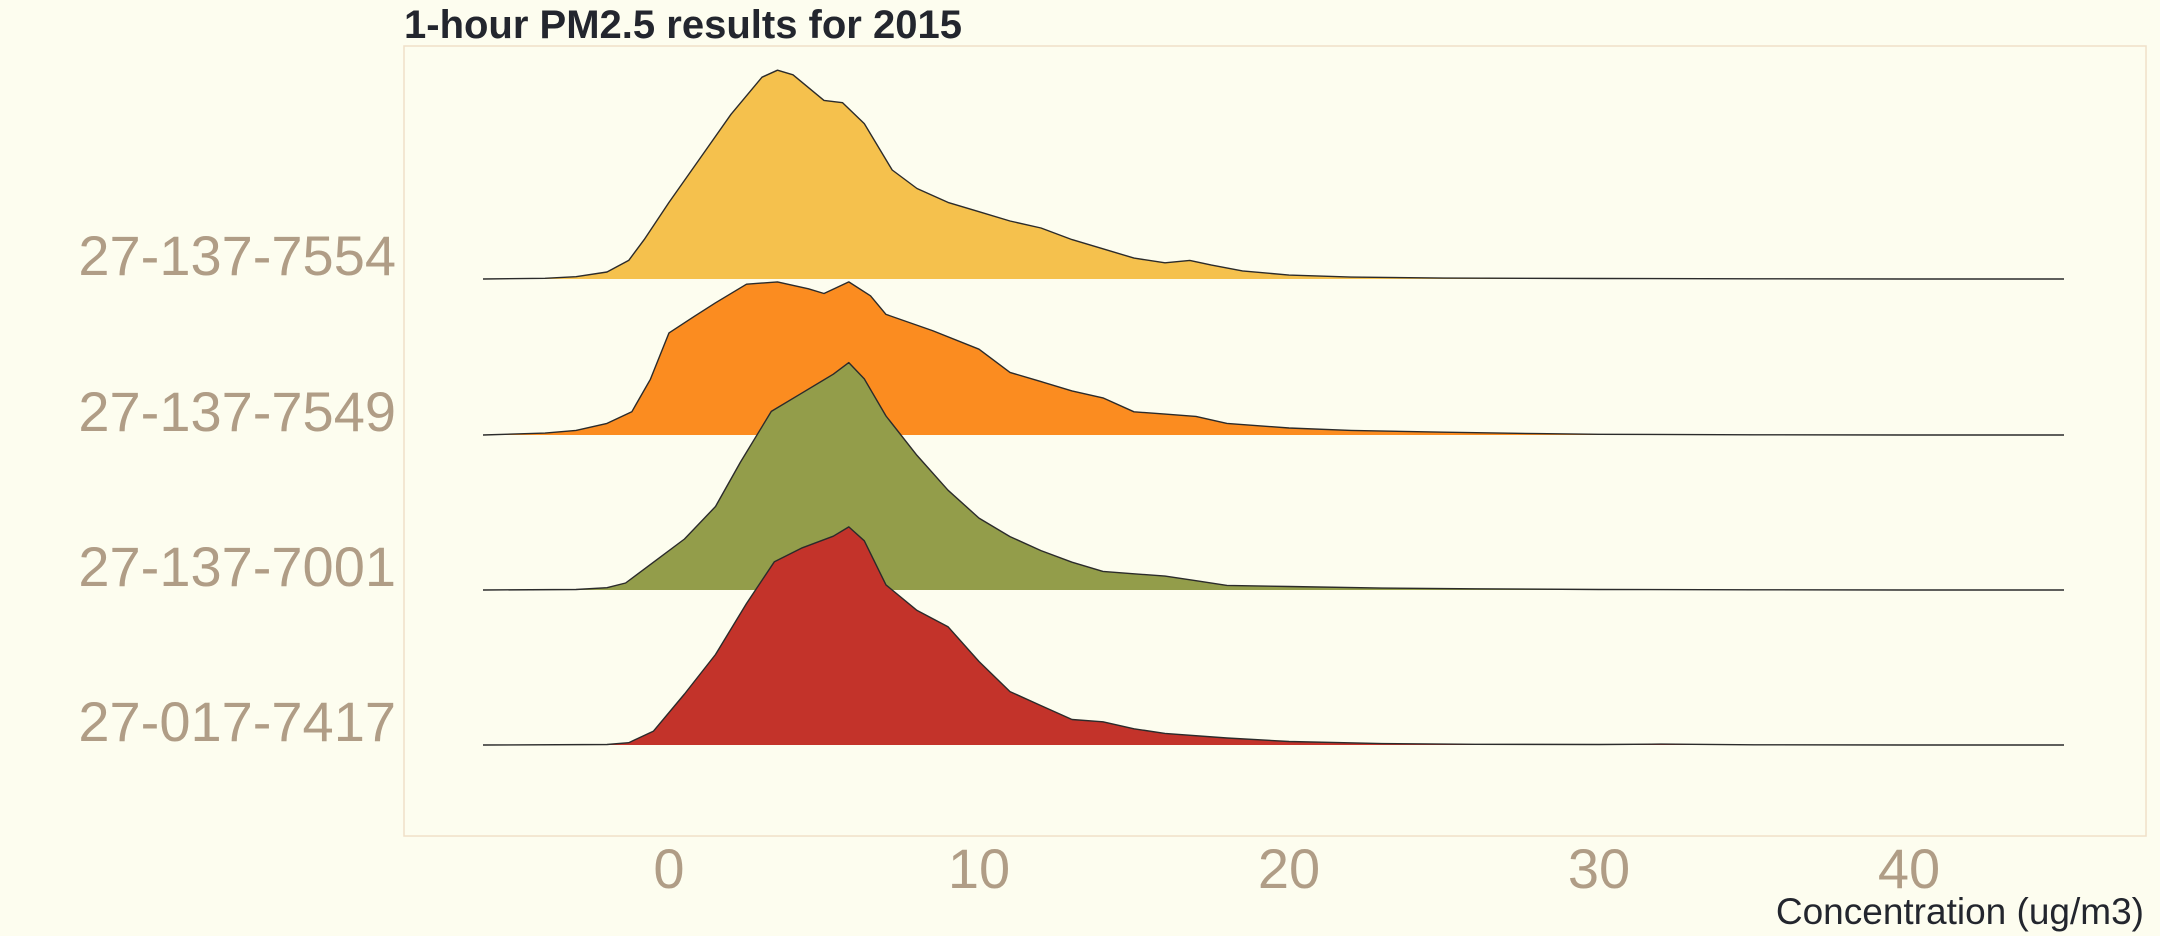 The image size is (2160, 936). I want to click on y-tick-label-27-137-7001: 27-137-7001, so click(237, 566).